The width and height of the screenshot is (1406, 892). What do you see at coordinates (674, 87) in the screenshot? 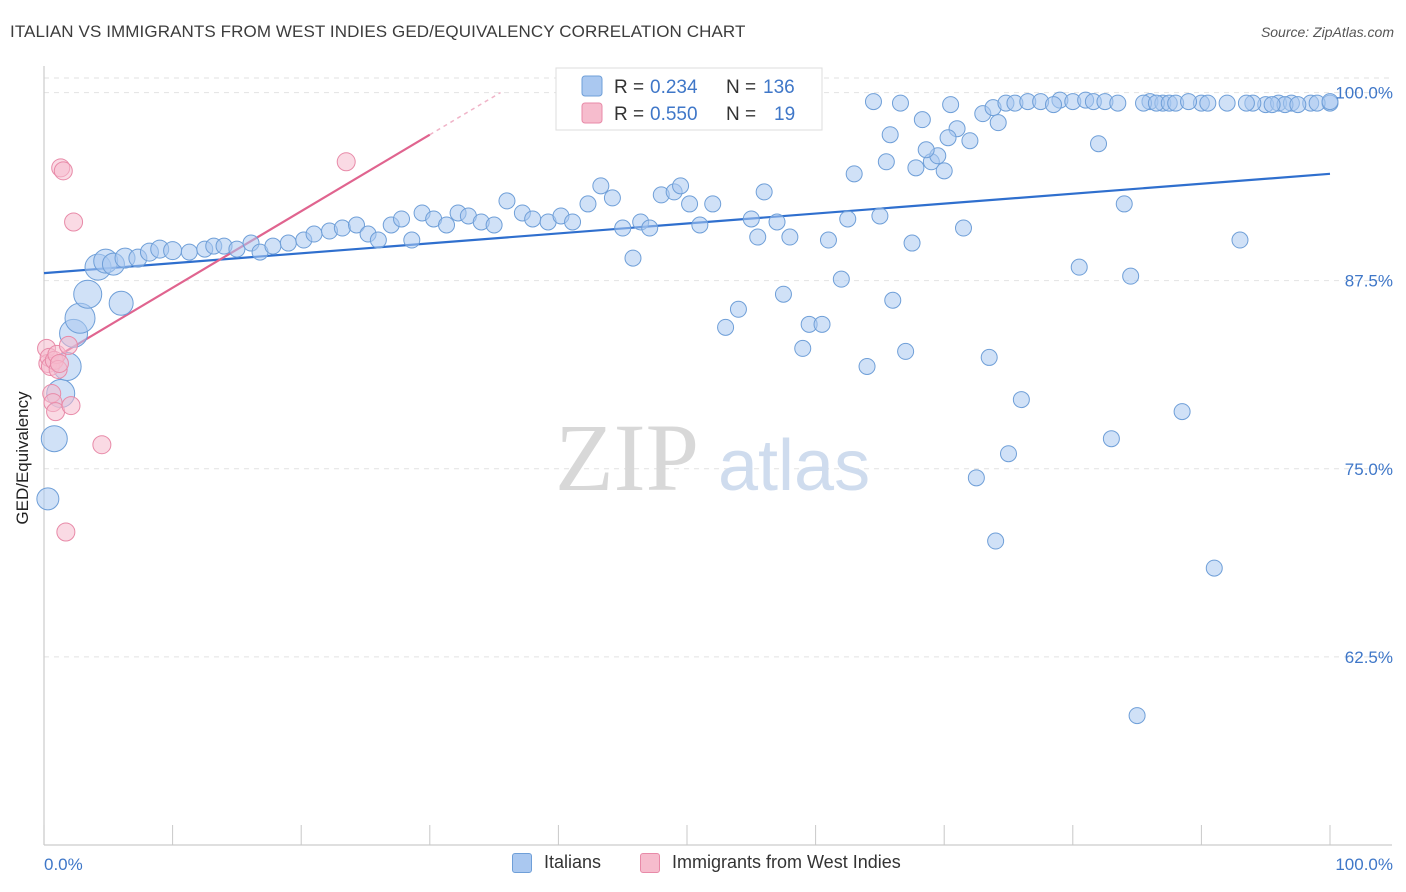
I see `legend-r-value-1: 0.234` at bounding box center [674, 87].